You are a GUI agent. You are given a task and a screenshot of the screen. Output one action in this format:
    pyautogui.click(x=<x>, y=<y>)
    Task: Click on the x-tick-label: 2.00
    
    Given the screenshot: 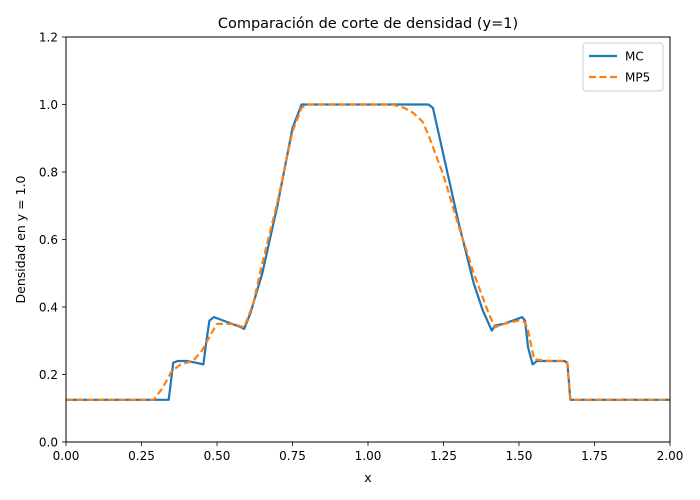 What is the action you would take?
    pyautogui.click(x=670, y=456)
    